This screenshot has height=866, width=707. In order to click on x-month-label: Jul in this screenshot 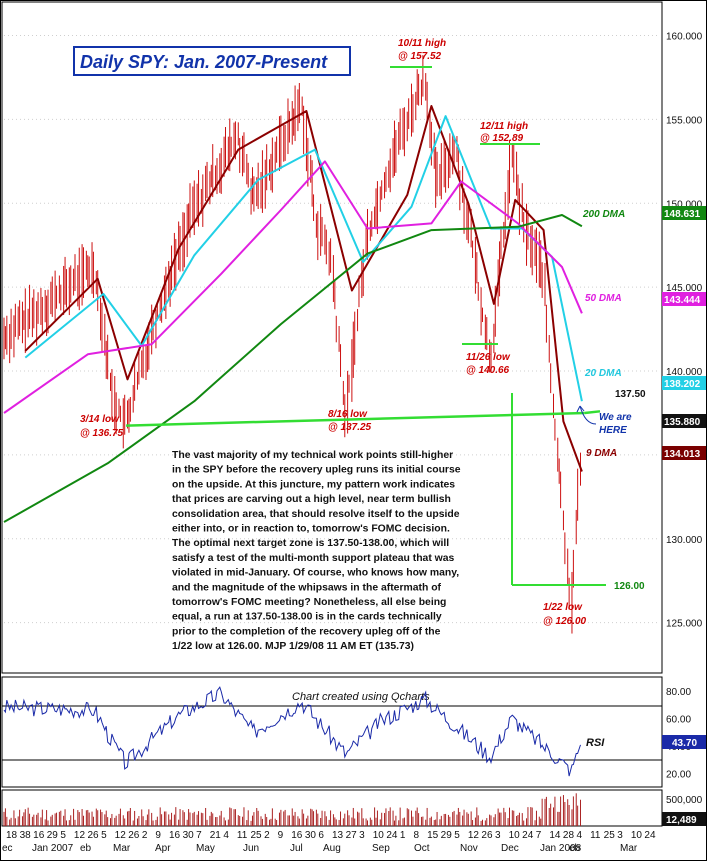, I will do `click(296, 848)`.